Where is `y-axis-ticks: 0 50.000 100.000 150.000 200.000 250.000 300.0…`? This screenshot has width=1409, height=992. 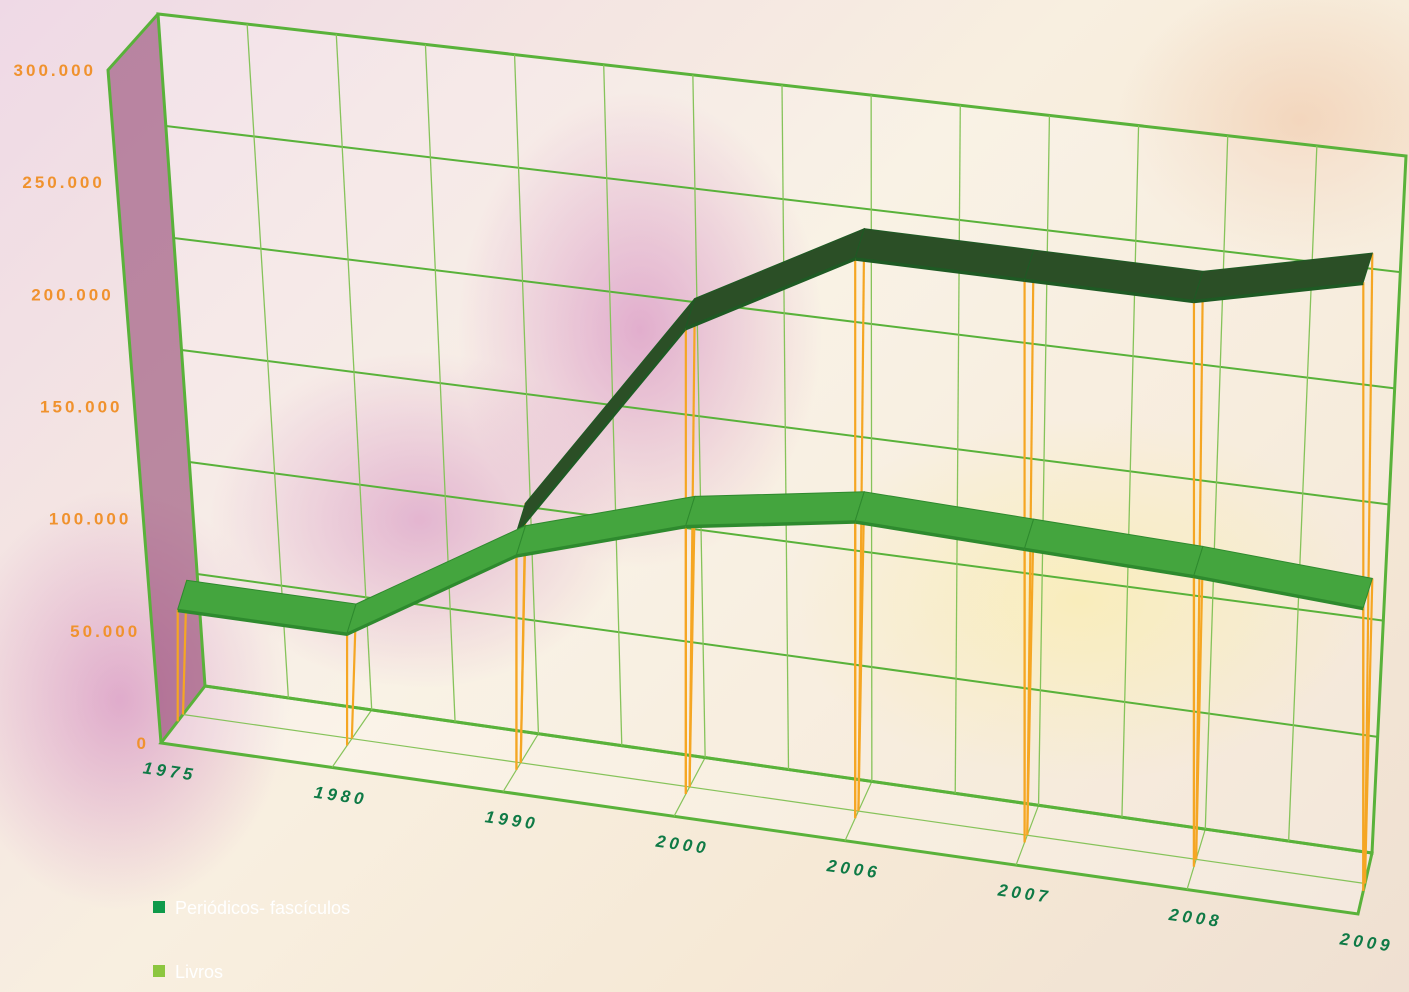
y-axis-ticks: 0 50.000 100.000 150.000 200.000 250.000 300.0… is located at coordinates (81, 407).